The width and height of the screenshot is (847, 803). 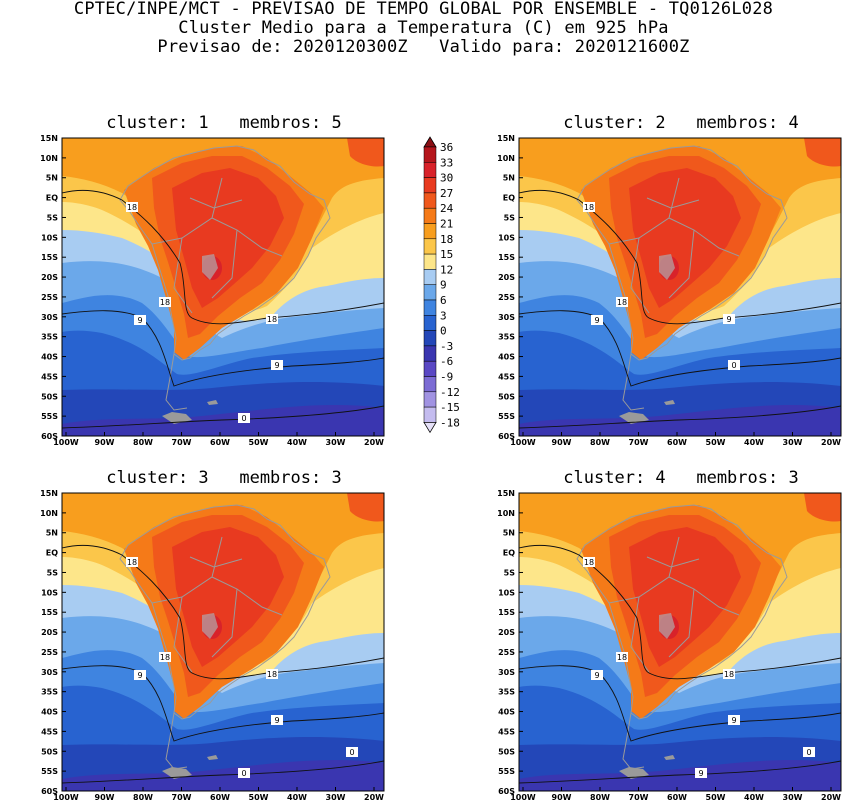 I want to click on map-field: 18 18 18 9 9 9 0, so click(x=680, y=642).